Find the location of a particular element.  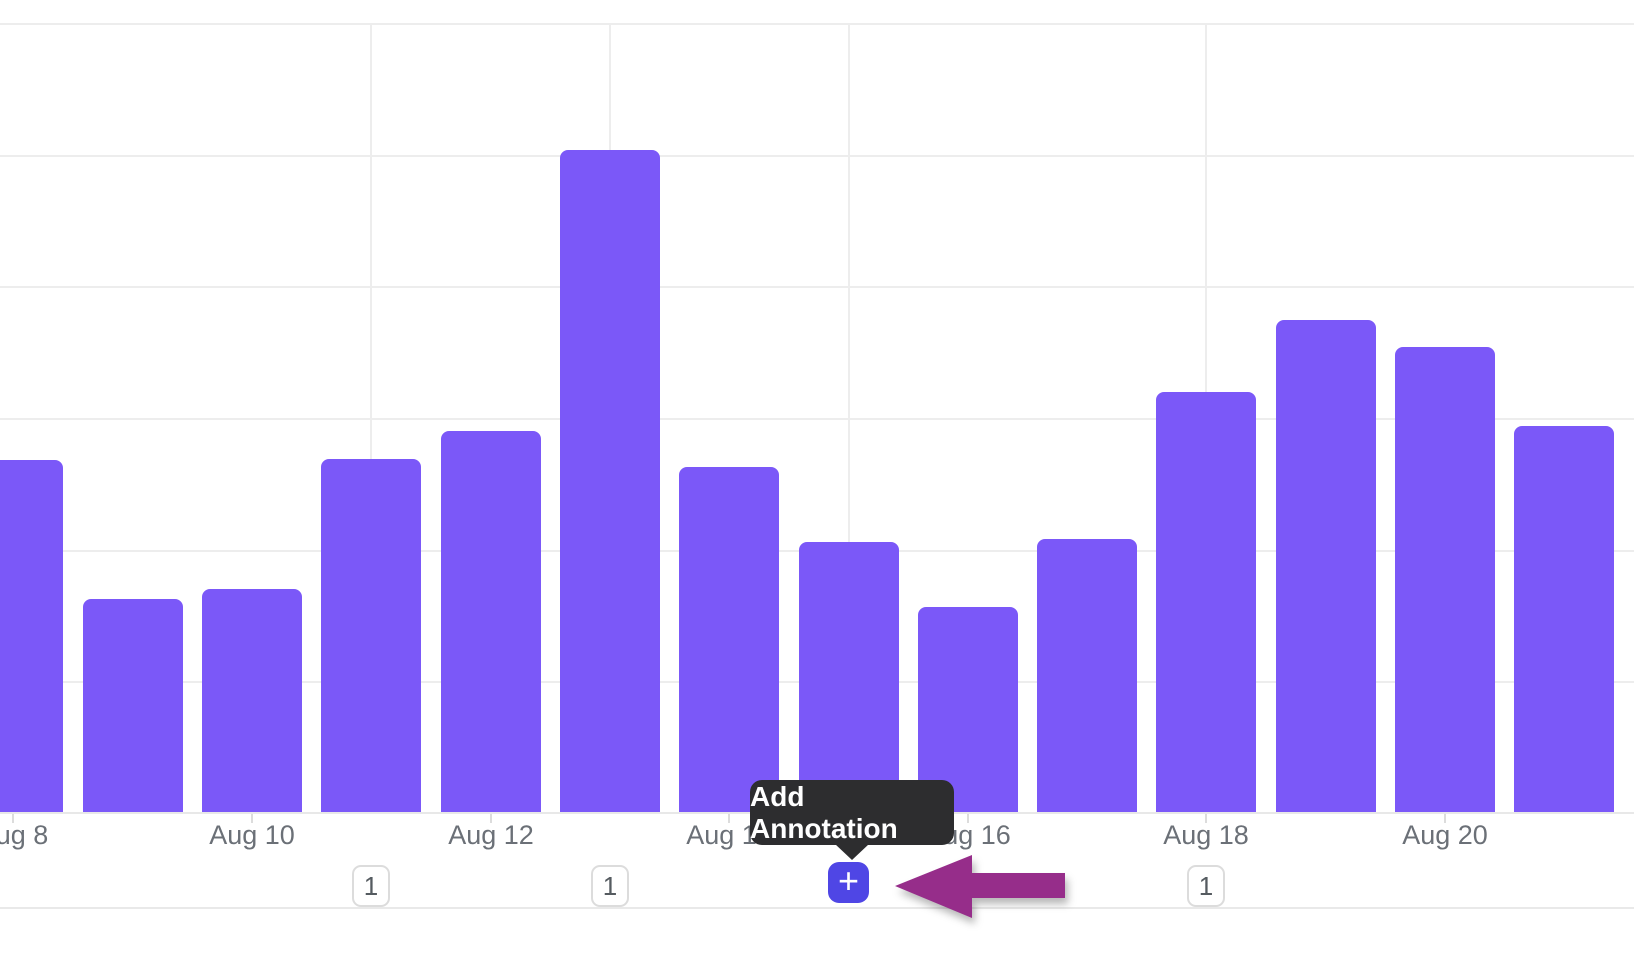

x-label-aug-8: Aug 8 is located at coordinates (24, 835).